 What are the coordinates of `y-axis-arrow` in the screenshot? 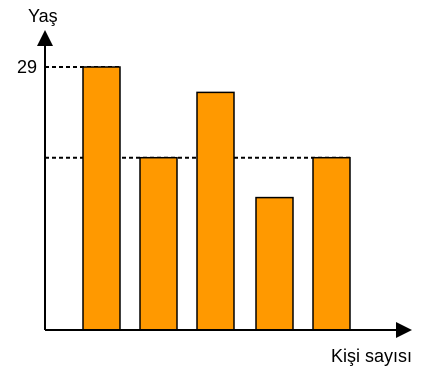 It's located at (45, 38).